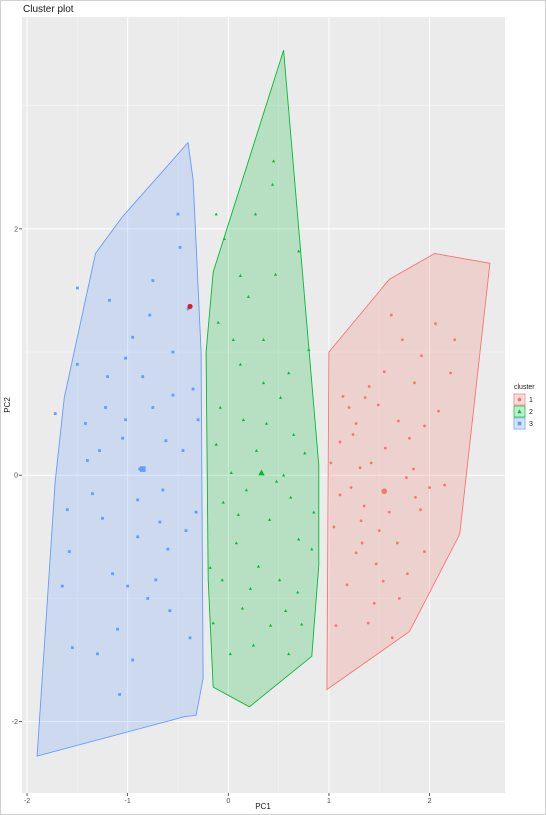 Image resolution: width=546 pixels, height=815 pixels. I want to click on y-tick-label: 0, so click(16, 476).